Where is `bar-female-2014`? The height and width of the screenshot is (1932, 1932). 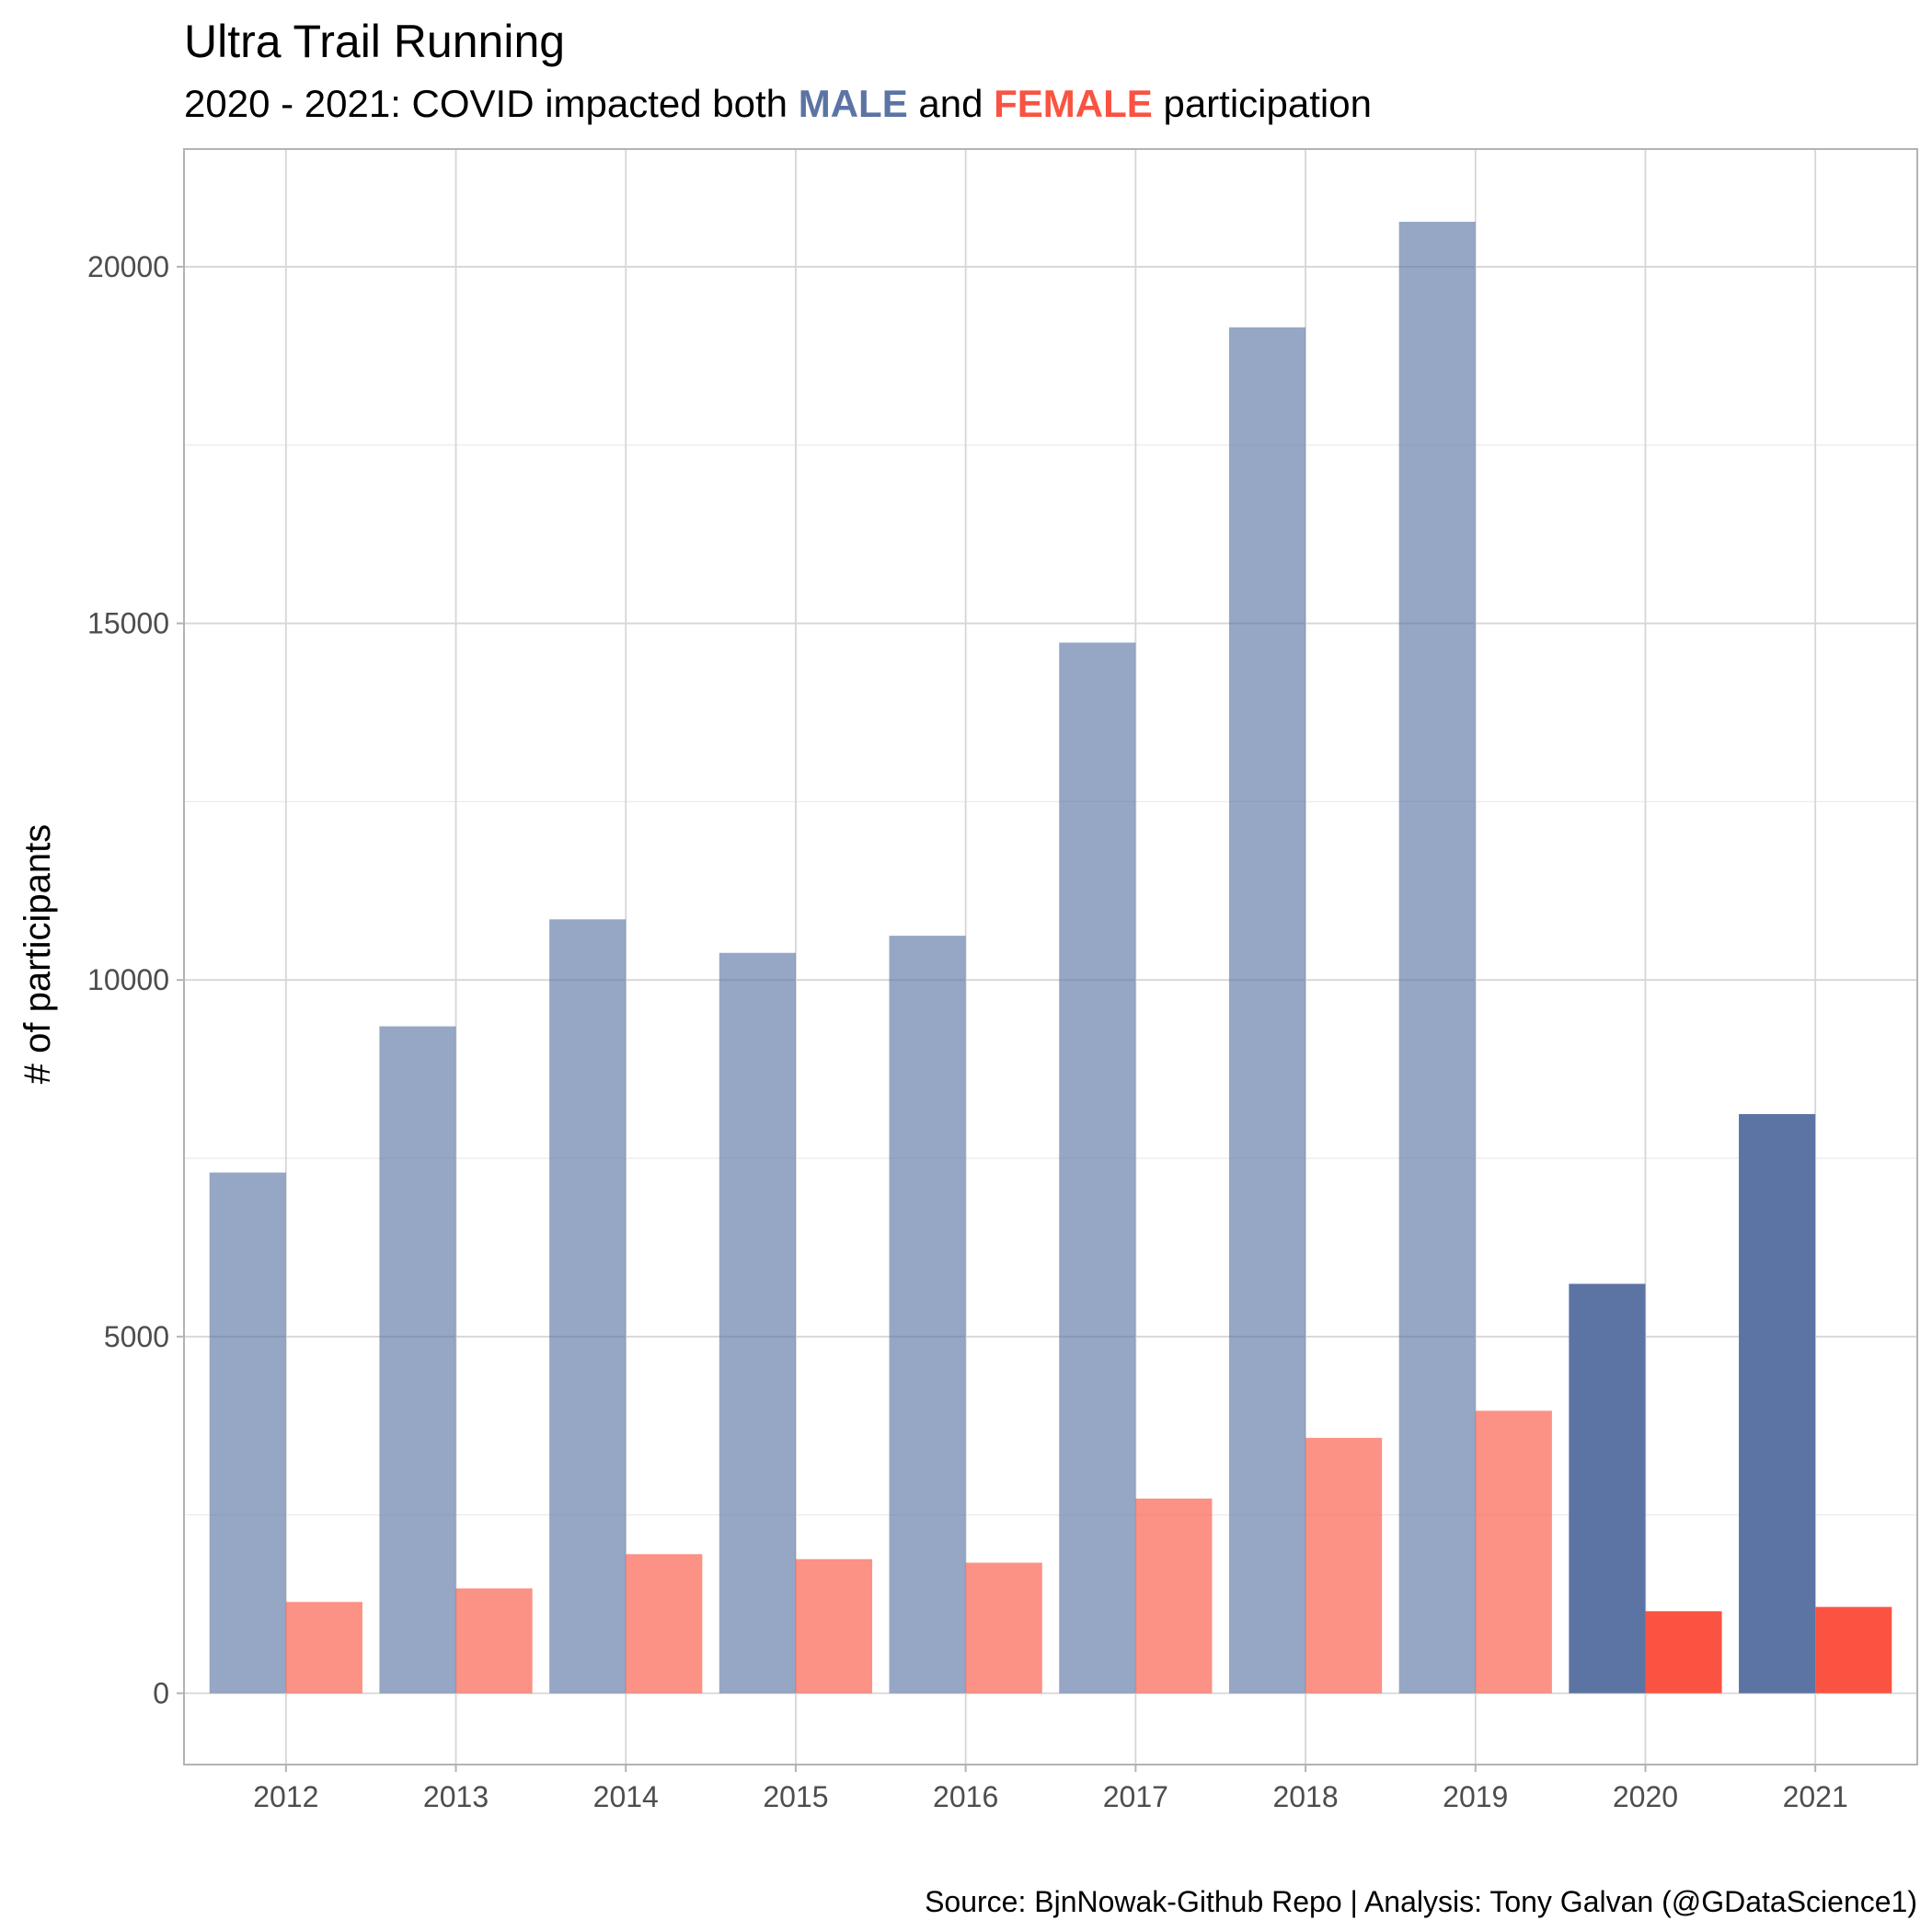
bar-female-2014 is located at coordinates (664, 1624).